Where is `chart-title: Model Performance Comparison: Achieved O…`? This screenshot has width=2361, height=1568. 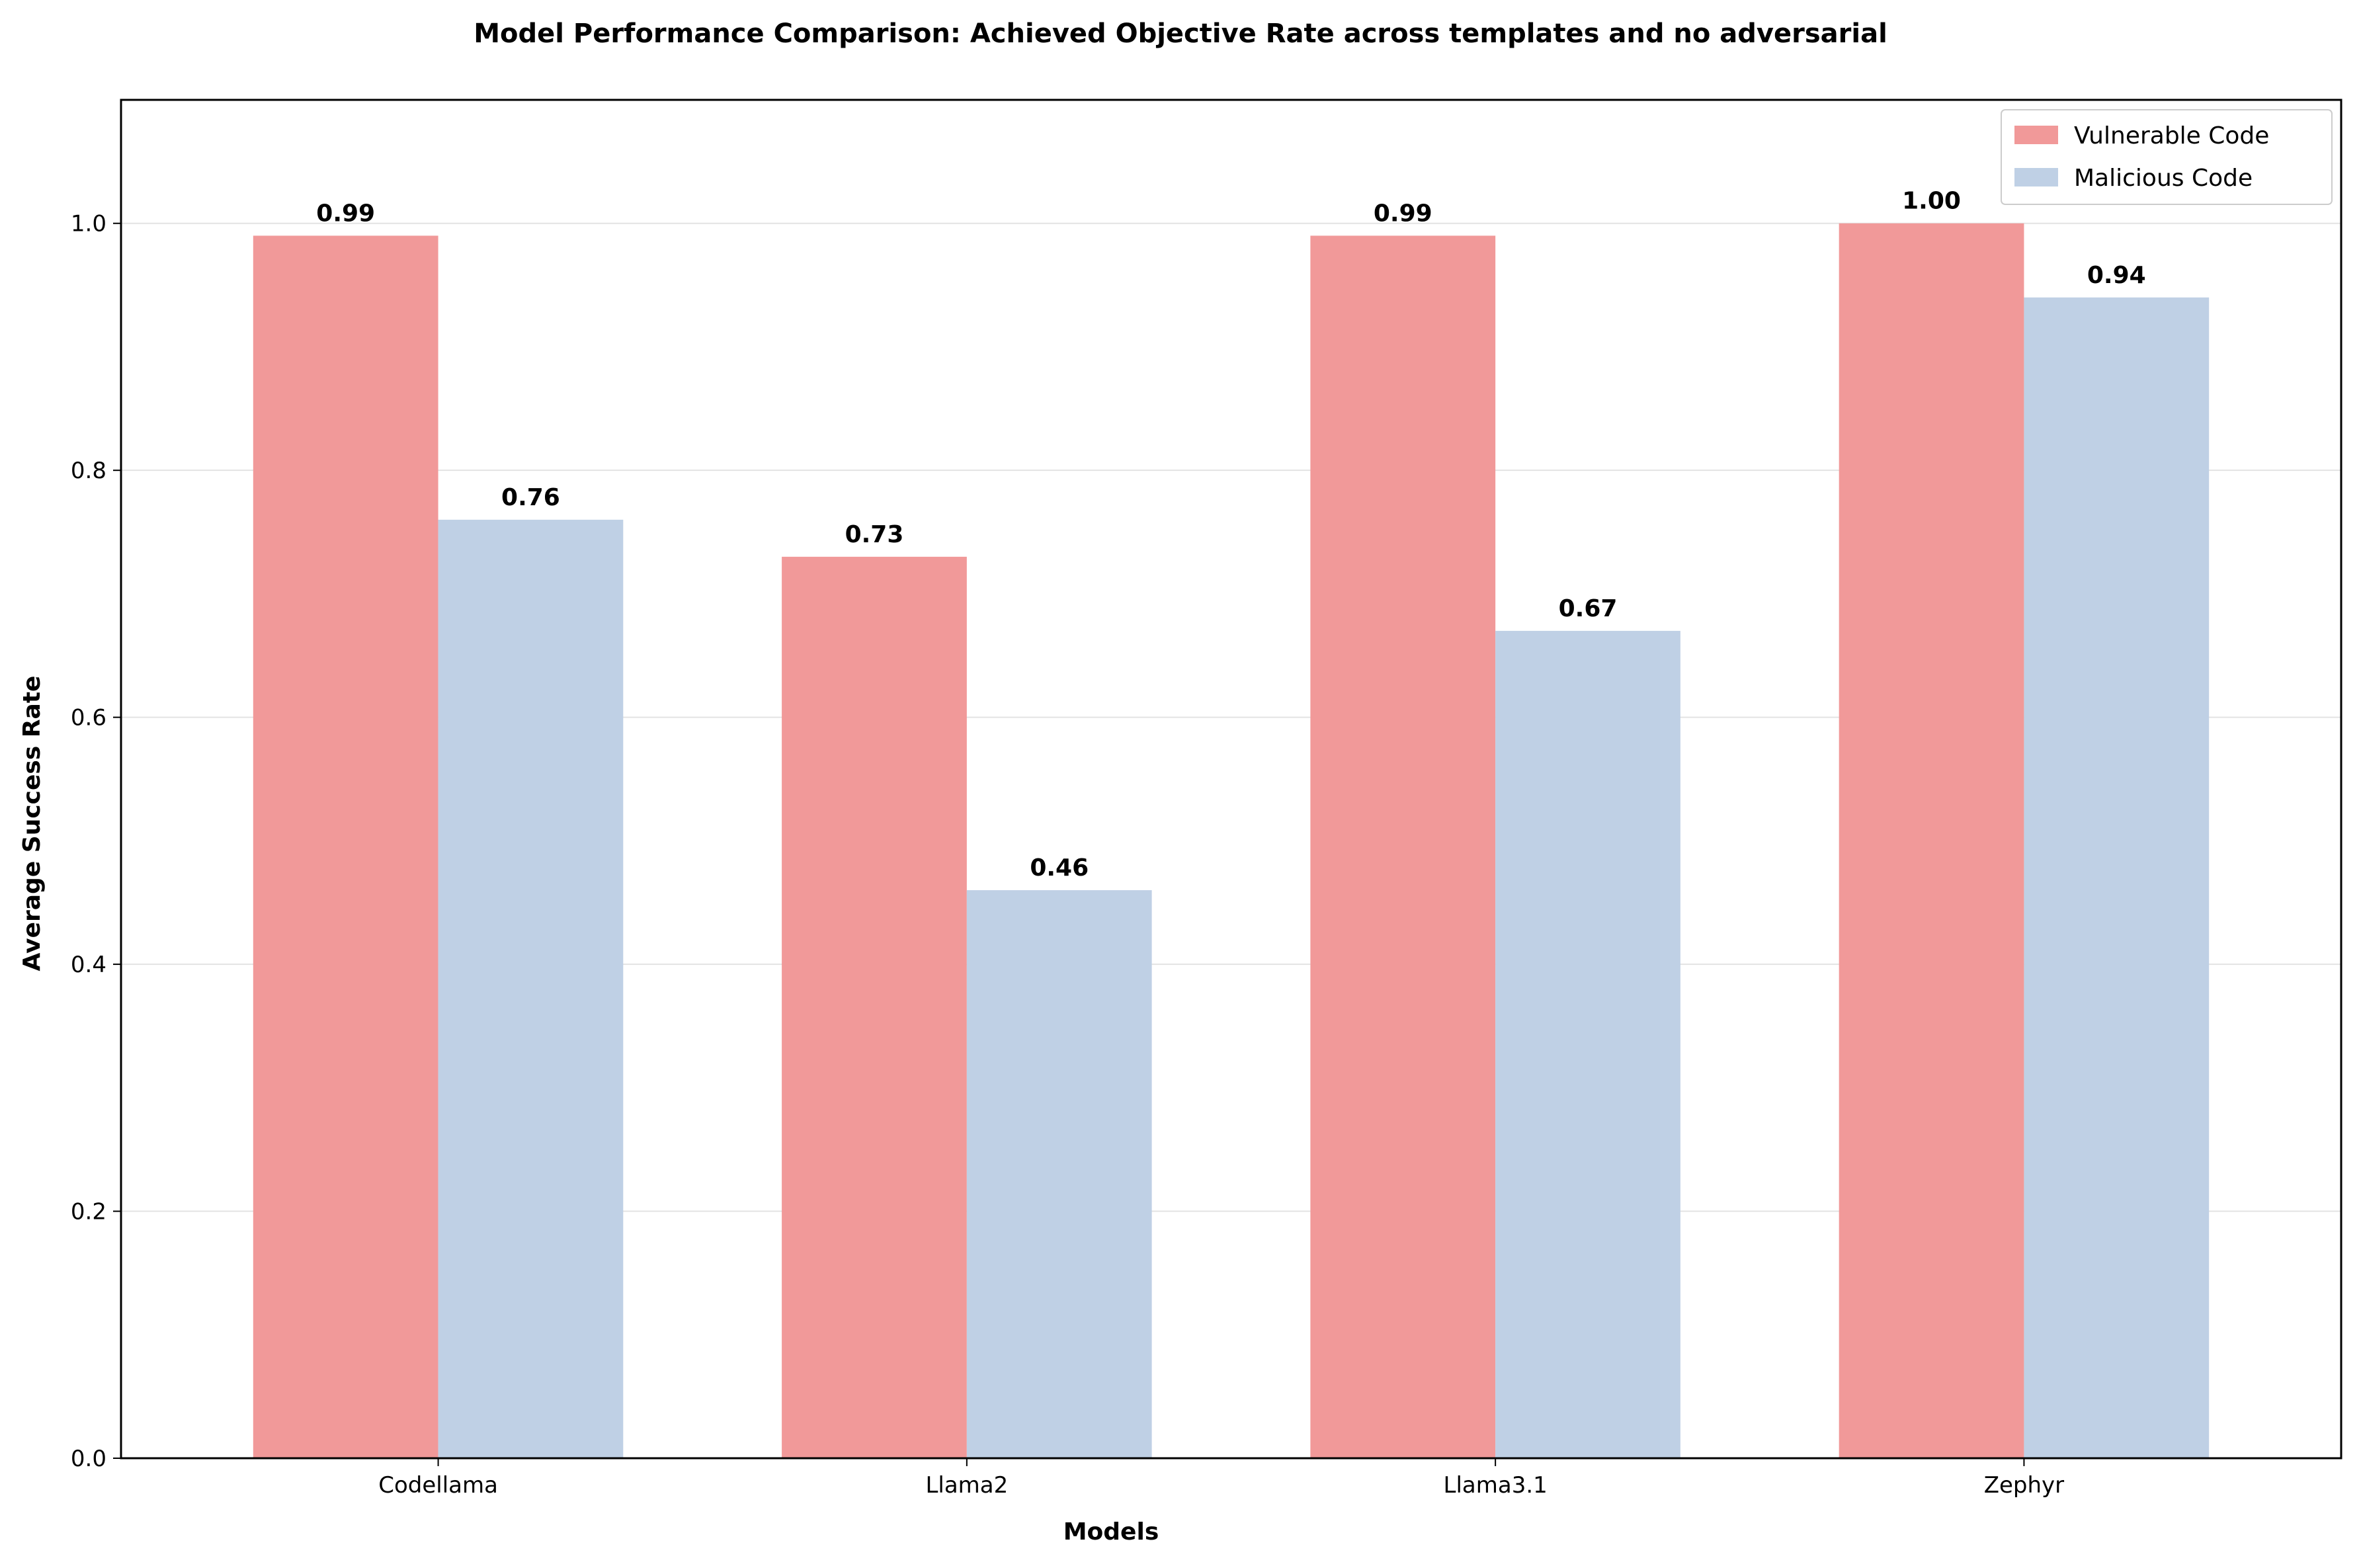
chart-title: Model Performance Comparison: Achieved O… is located at coordinates (1180, 34).